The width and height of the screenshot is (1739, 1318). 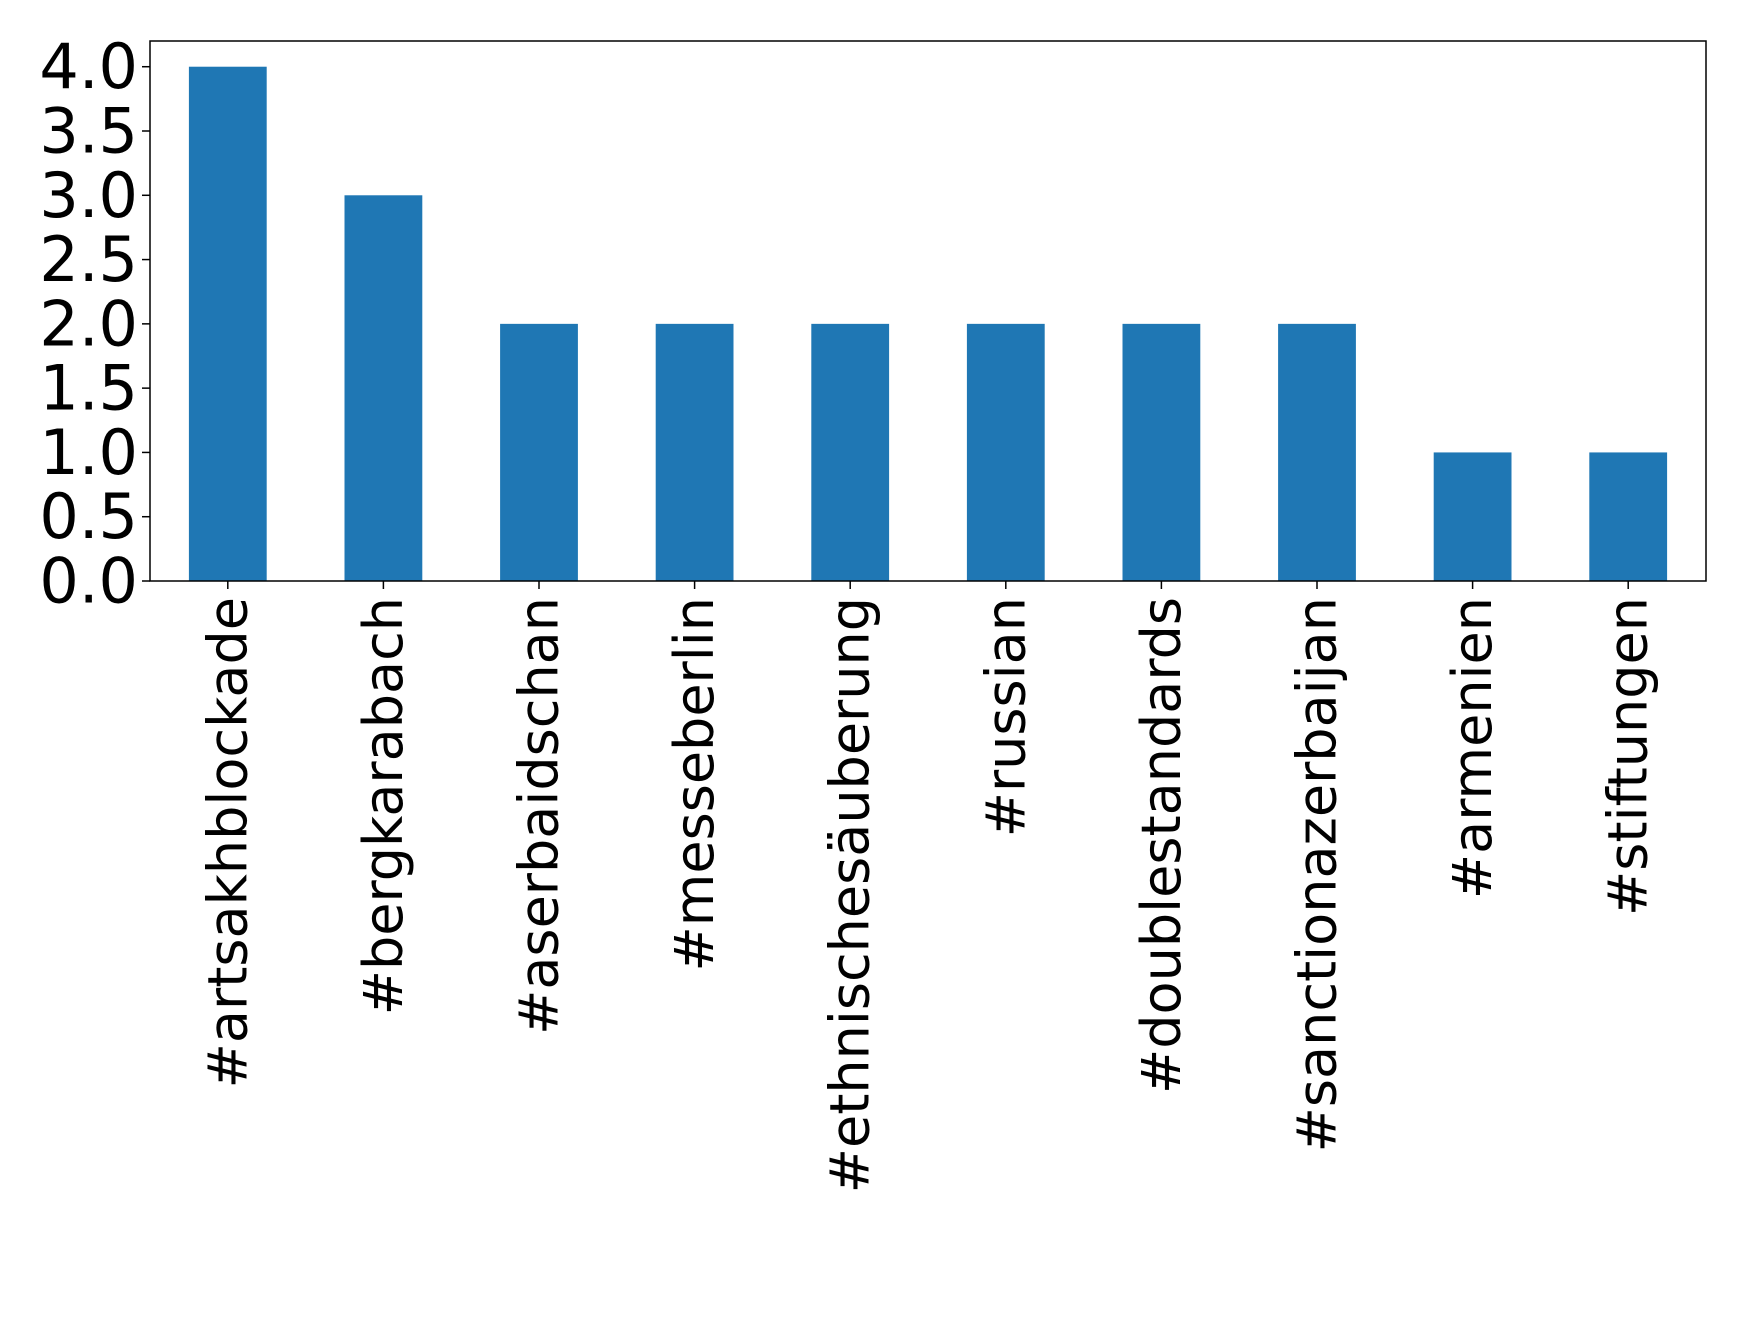 What do you see at coordinates (539, 816) in the screenshot?
I see `x-tick-label: #aserbaidschan` at bounding box center [539, 816].